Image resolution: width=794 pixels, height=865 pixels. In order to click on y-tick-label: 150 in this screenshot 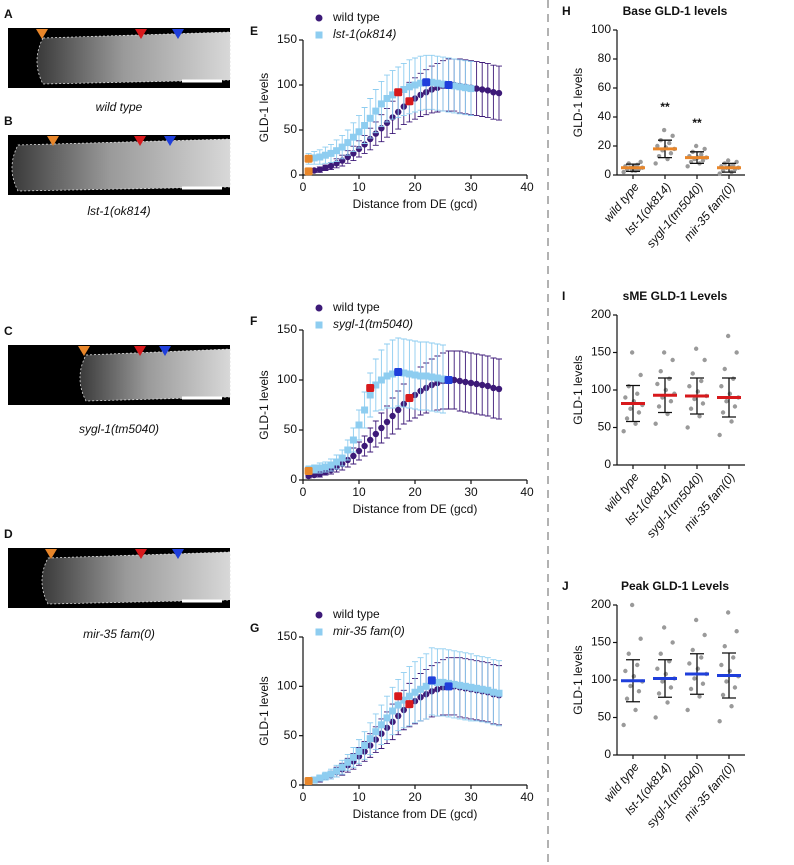, I will do `click(287, 329)`.